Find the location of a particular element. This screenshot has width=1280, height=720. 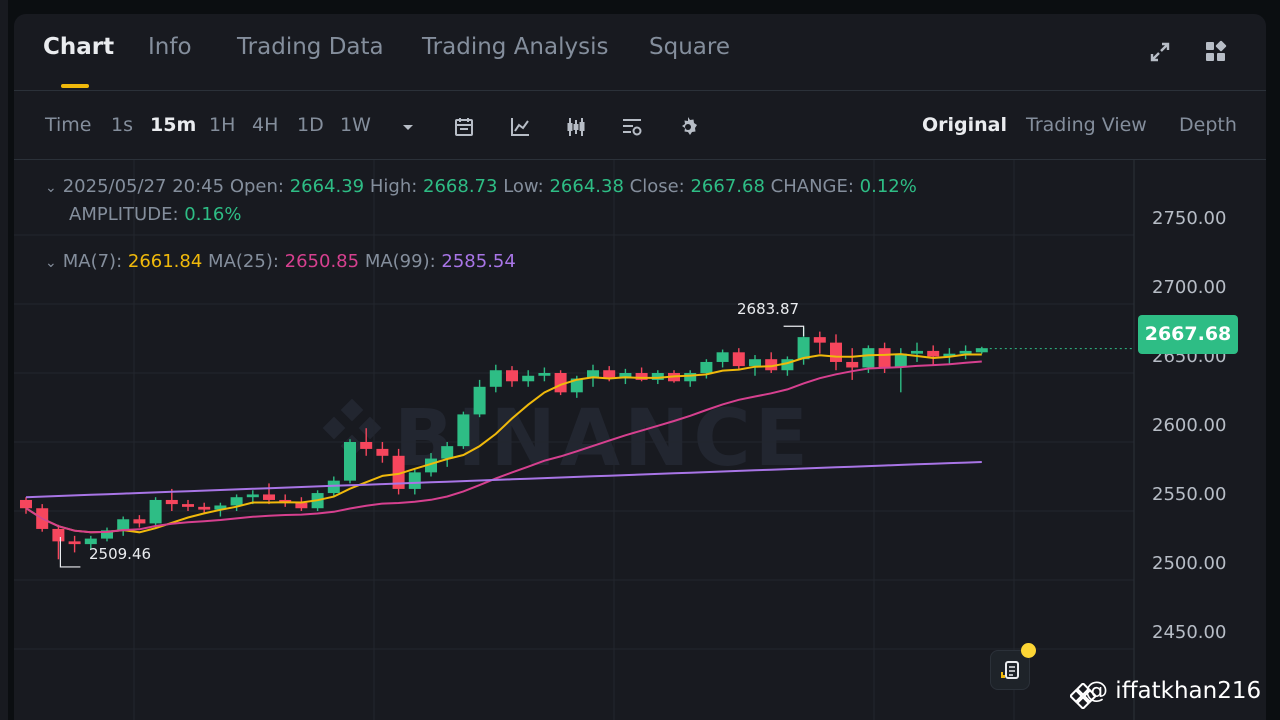

tab-trading-data: Trading Data is located at coordinates (310, 47).